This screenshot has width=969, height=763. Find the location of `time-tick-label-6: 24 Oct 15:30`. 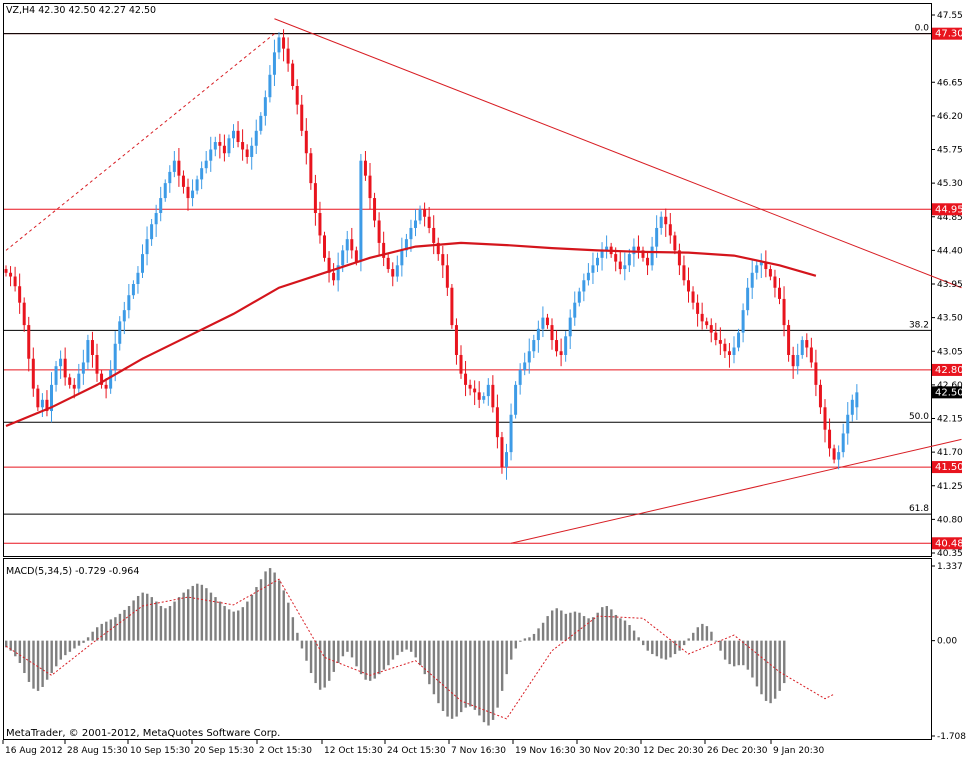

time-tick-label-6: 24 Oct 15:30 is located at coordinates (416, 751).